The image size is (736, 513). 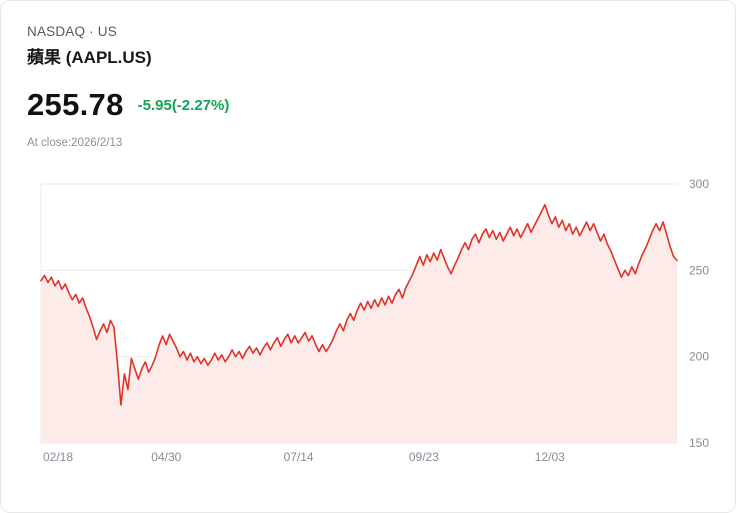 I want to click on x-axis-label: 12/03, so click(x=550, y=457).